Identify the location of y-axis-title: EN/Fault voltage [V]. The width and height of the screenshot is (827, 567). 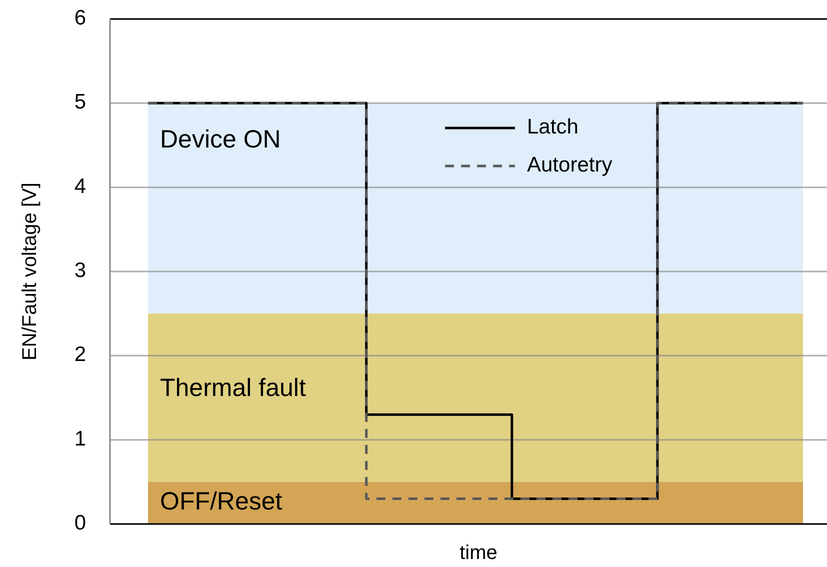
(30, 271).